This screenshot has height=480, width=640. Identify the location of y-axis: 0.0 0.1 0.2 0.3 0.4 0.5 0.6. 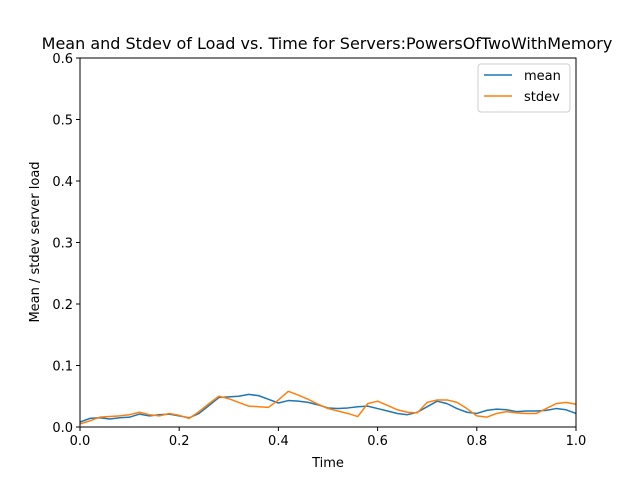
(66, 244).